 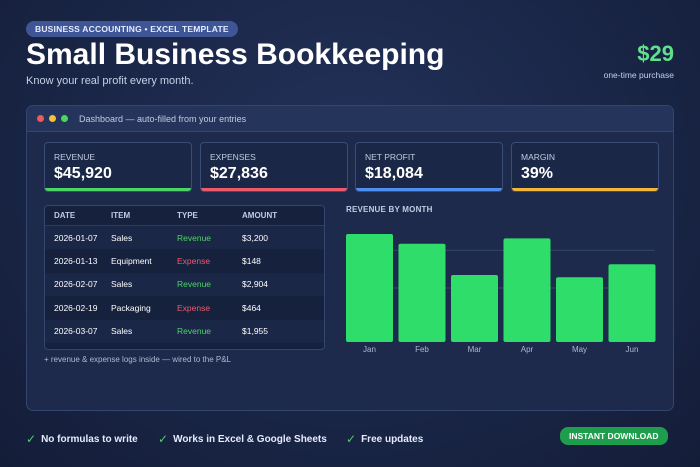 What do you see at coordinates (187, 215) in the screenshot?
I see `column-header-type: TYPE` at bounding box center [187, 215].